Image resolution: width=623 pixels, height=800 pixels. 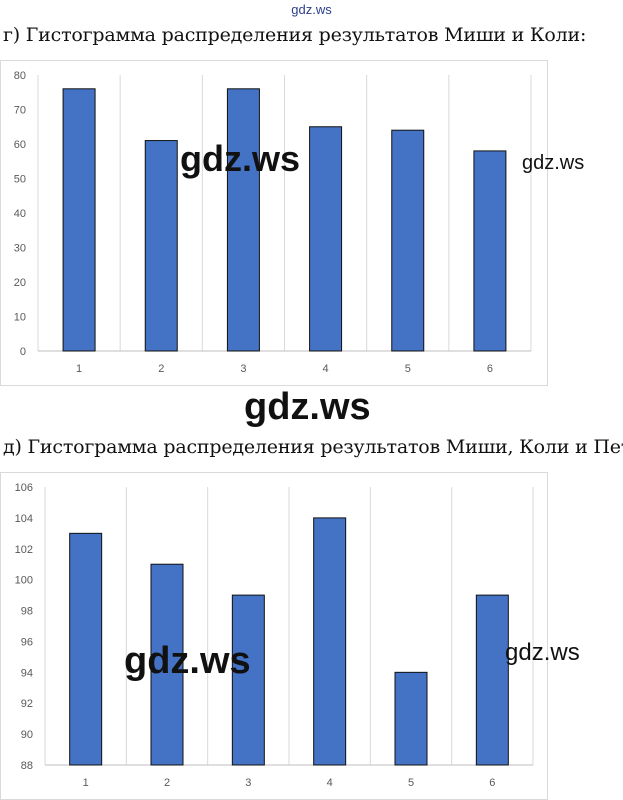 I want to click on watermark-chart2-left: gdz.ws, so click(x=187, y=661).